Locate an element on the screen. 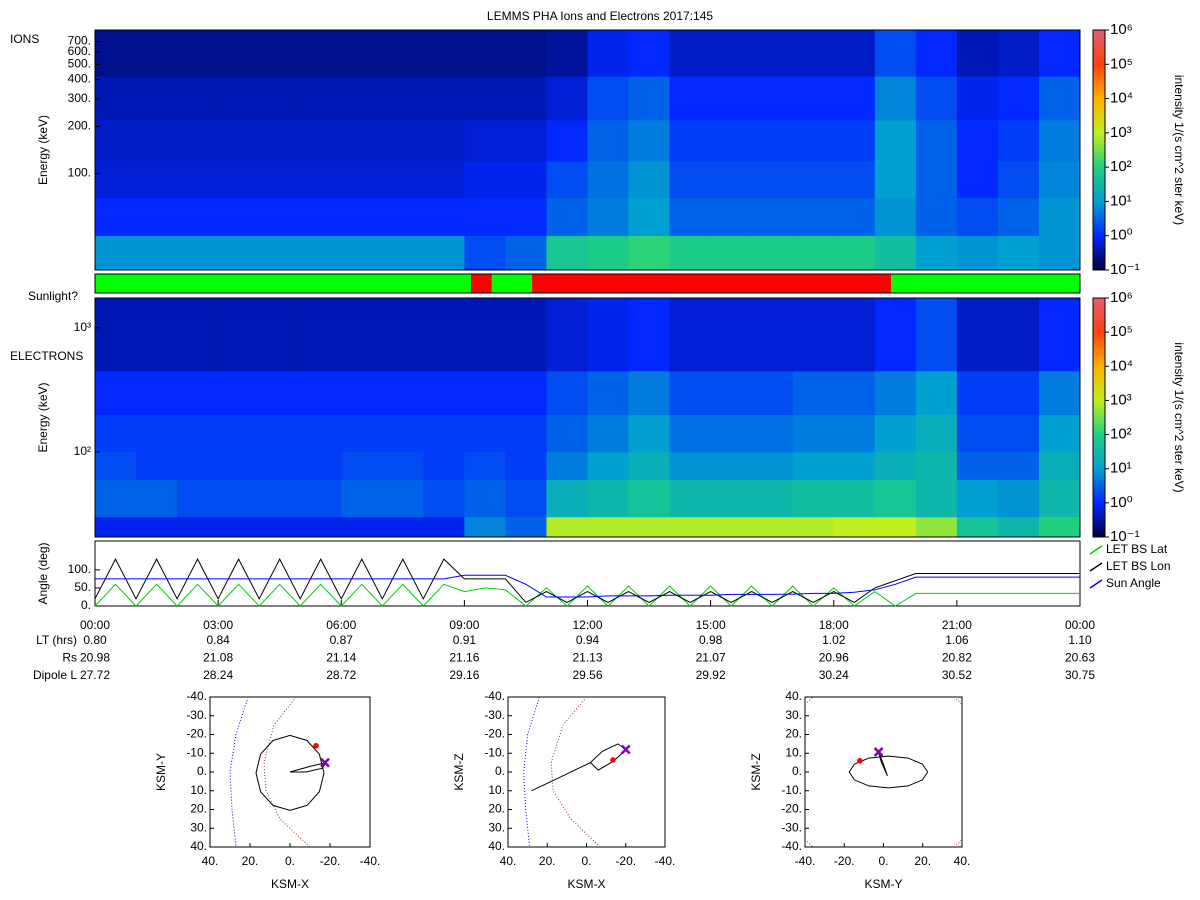  row-value: 0.91 is located at coordinates (465, 640).